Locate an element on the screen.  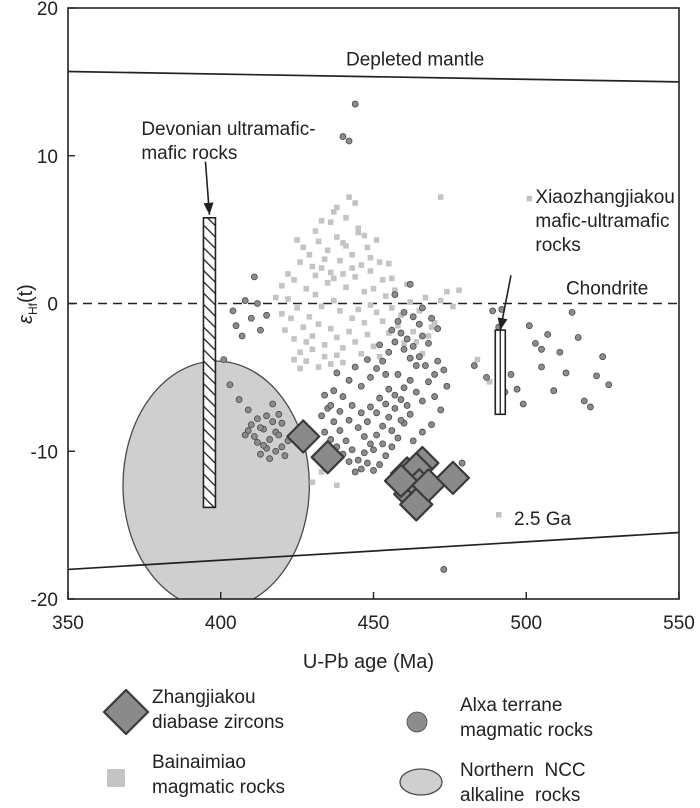
legend-entry: Bainaimiao magmatic rocks is located at coordinates (196, 775).